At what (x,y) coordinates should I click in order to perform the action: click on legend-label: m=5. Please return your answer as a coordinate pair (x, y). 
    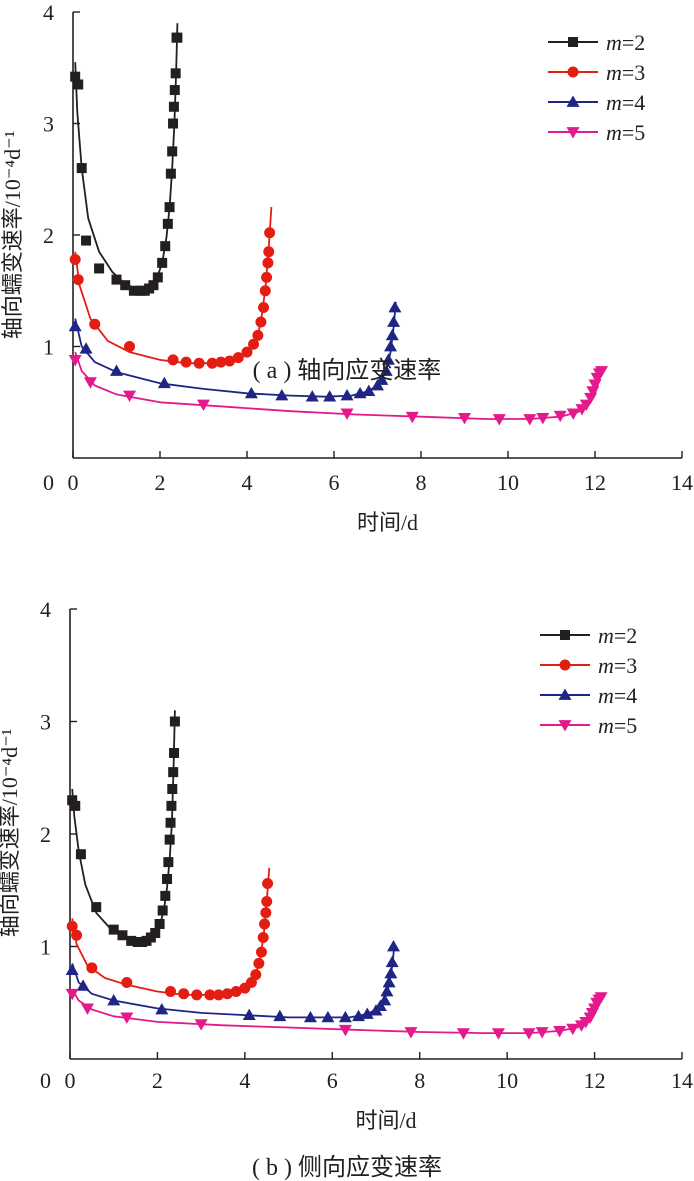
    Looking at the image, I should click on (617, 725).